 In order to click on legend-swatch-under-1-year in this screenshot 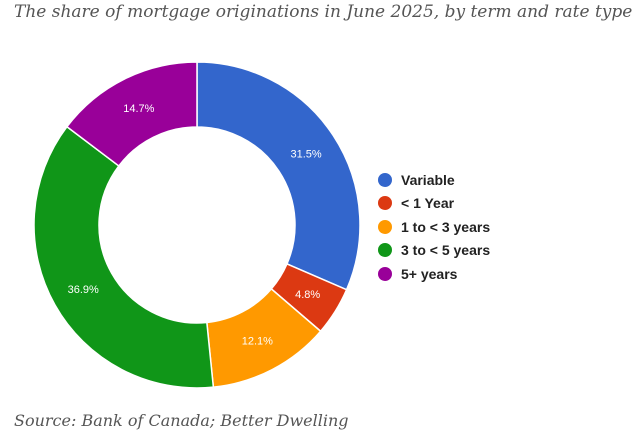, I will do `click(385, 203)`.